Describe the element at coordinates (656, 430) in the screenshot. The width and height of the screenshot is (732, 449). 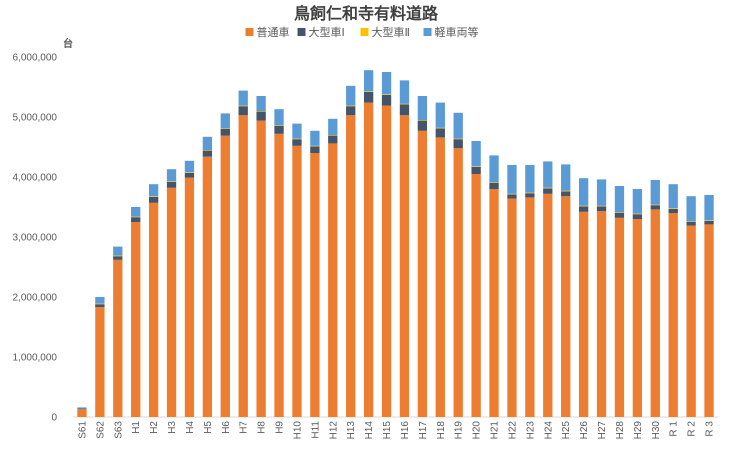
I see `x-tick-label: H30` at that location.